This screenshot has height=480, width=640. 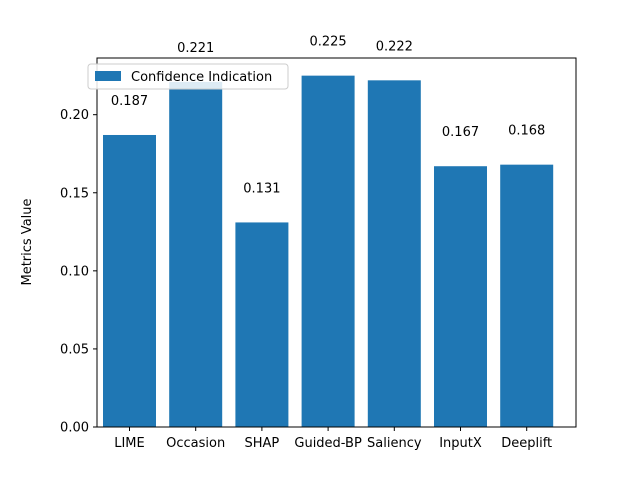 I want to click on y-tick-label: 0.15, so click(x=74, y=193).